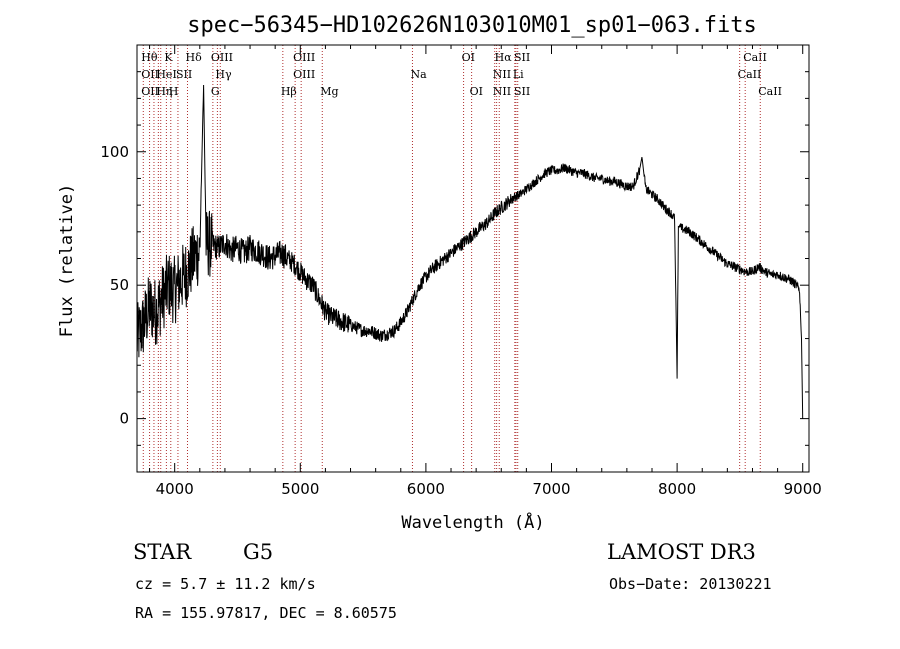 The image size is (900, 649). I want to click on marker-label-3-0: HeI, so click(166, 74).